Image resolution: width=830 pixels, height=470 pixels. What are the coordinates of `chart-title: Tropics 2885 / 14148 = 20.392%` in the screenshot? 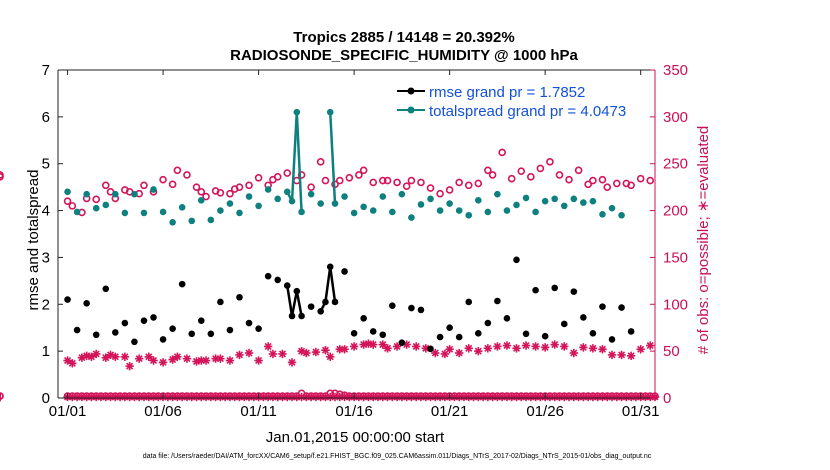 It's located at (403, 37).